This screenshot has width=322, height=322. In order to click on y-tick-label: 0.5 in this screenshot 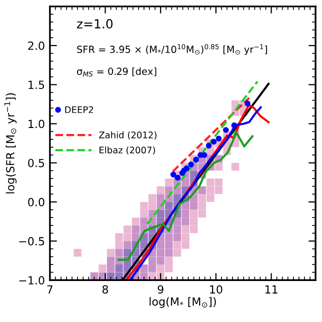, I will do `click(36, 163)`.